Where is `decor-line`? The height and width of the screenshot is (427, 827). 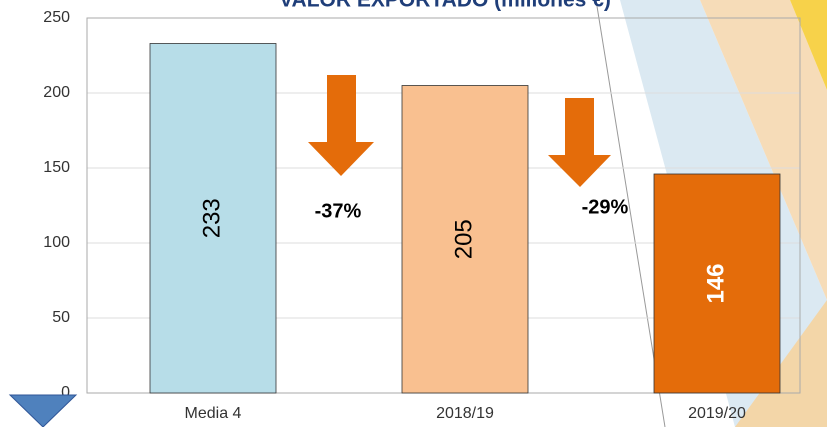 decor-line is located at coordinates (630, 213).